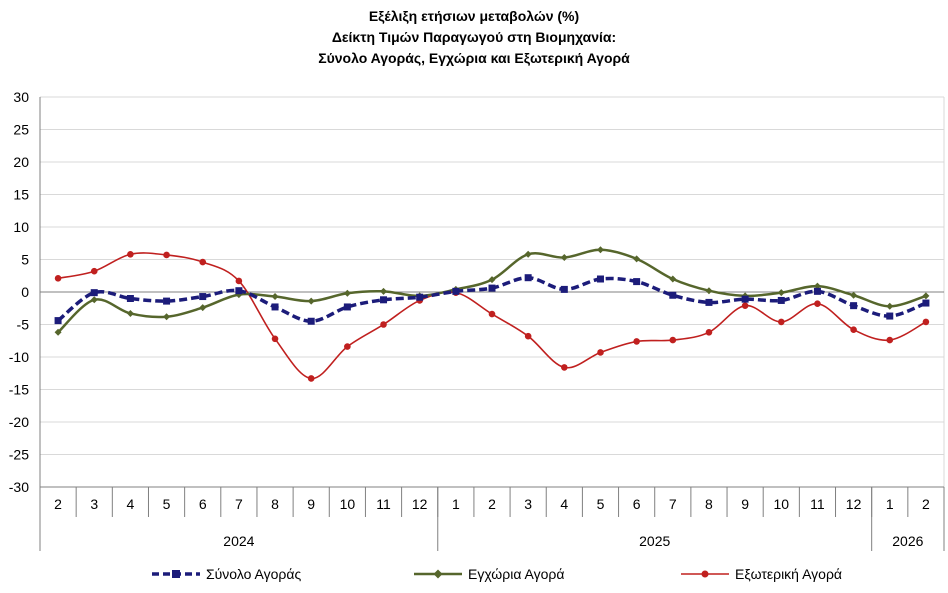 This screenshot has width=948, height=593. Describe the element at coordinates (58, 504) in the screenshot. I see `x-tick-label: 2` at that location.